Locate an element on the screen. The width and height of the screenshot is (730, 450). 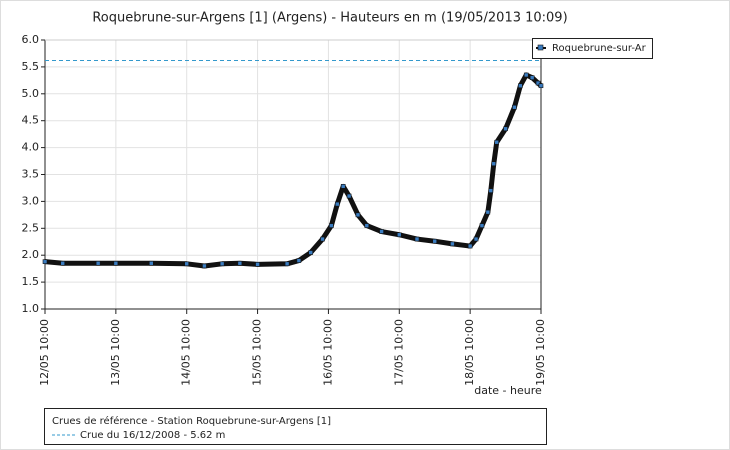
reference-legend-label: Crue du 16/12/2008 - 5.62 m is located at coordinates (152, 435).